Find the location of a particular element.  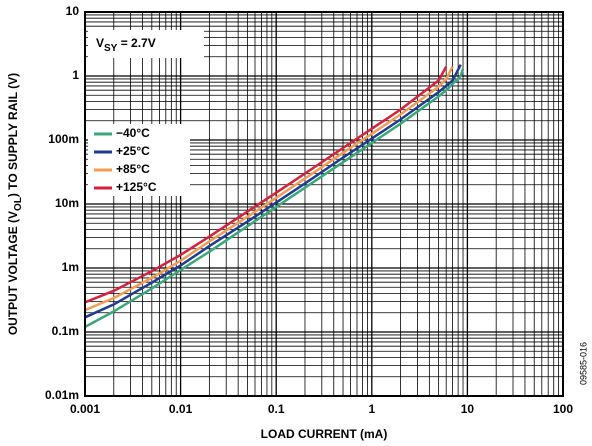

x-tick-label: 10 is located at coordinates (468, 409).